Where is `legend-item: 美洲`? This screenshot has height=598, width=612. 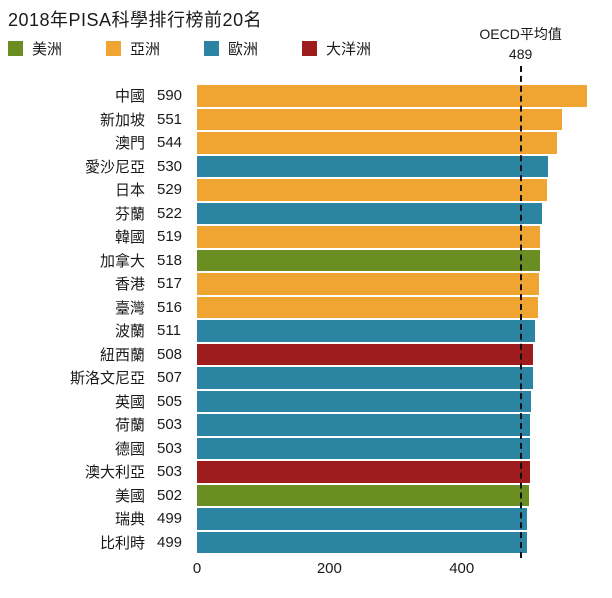 legend-item: 美洲 is located at coordinates (35, 48).